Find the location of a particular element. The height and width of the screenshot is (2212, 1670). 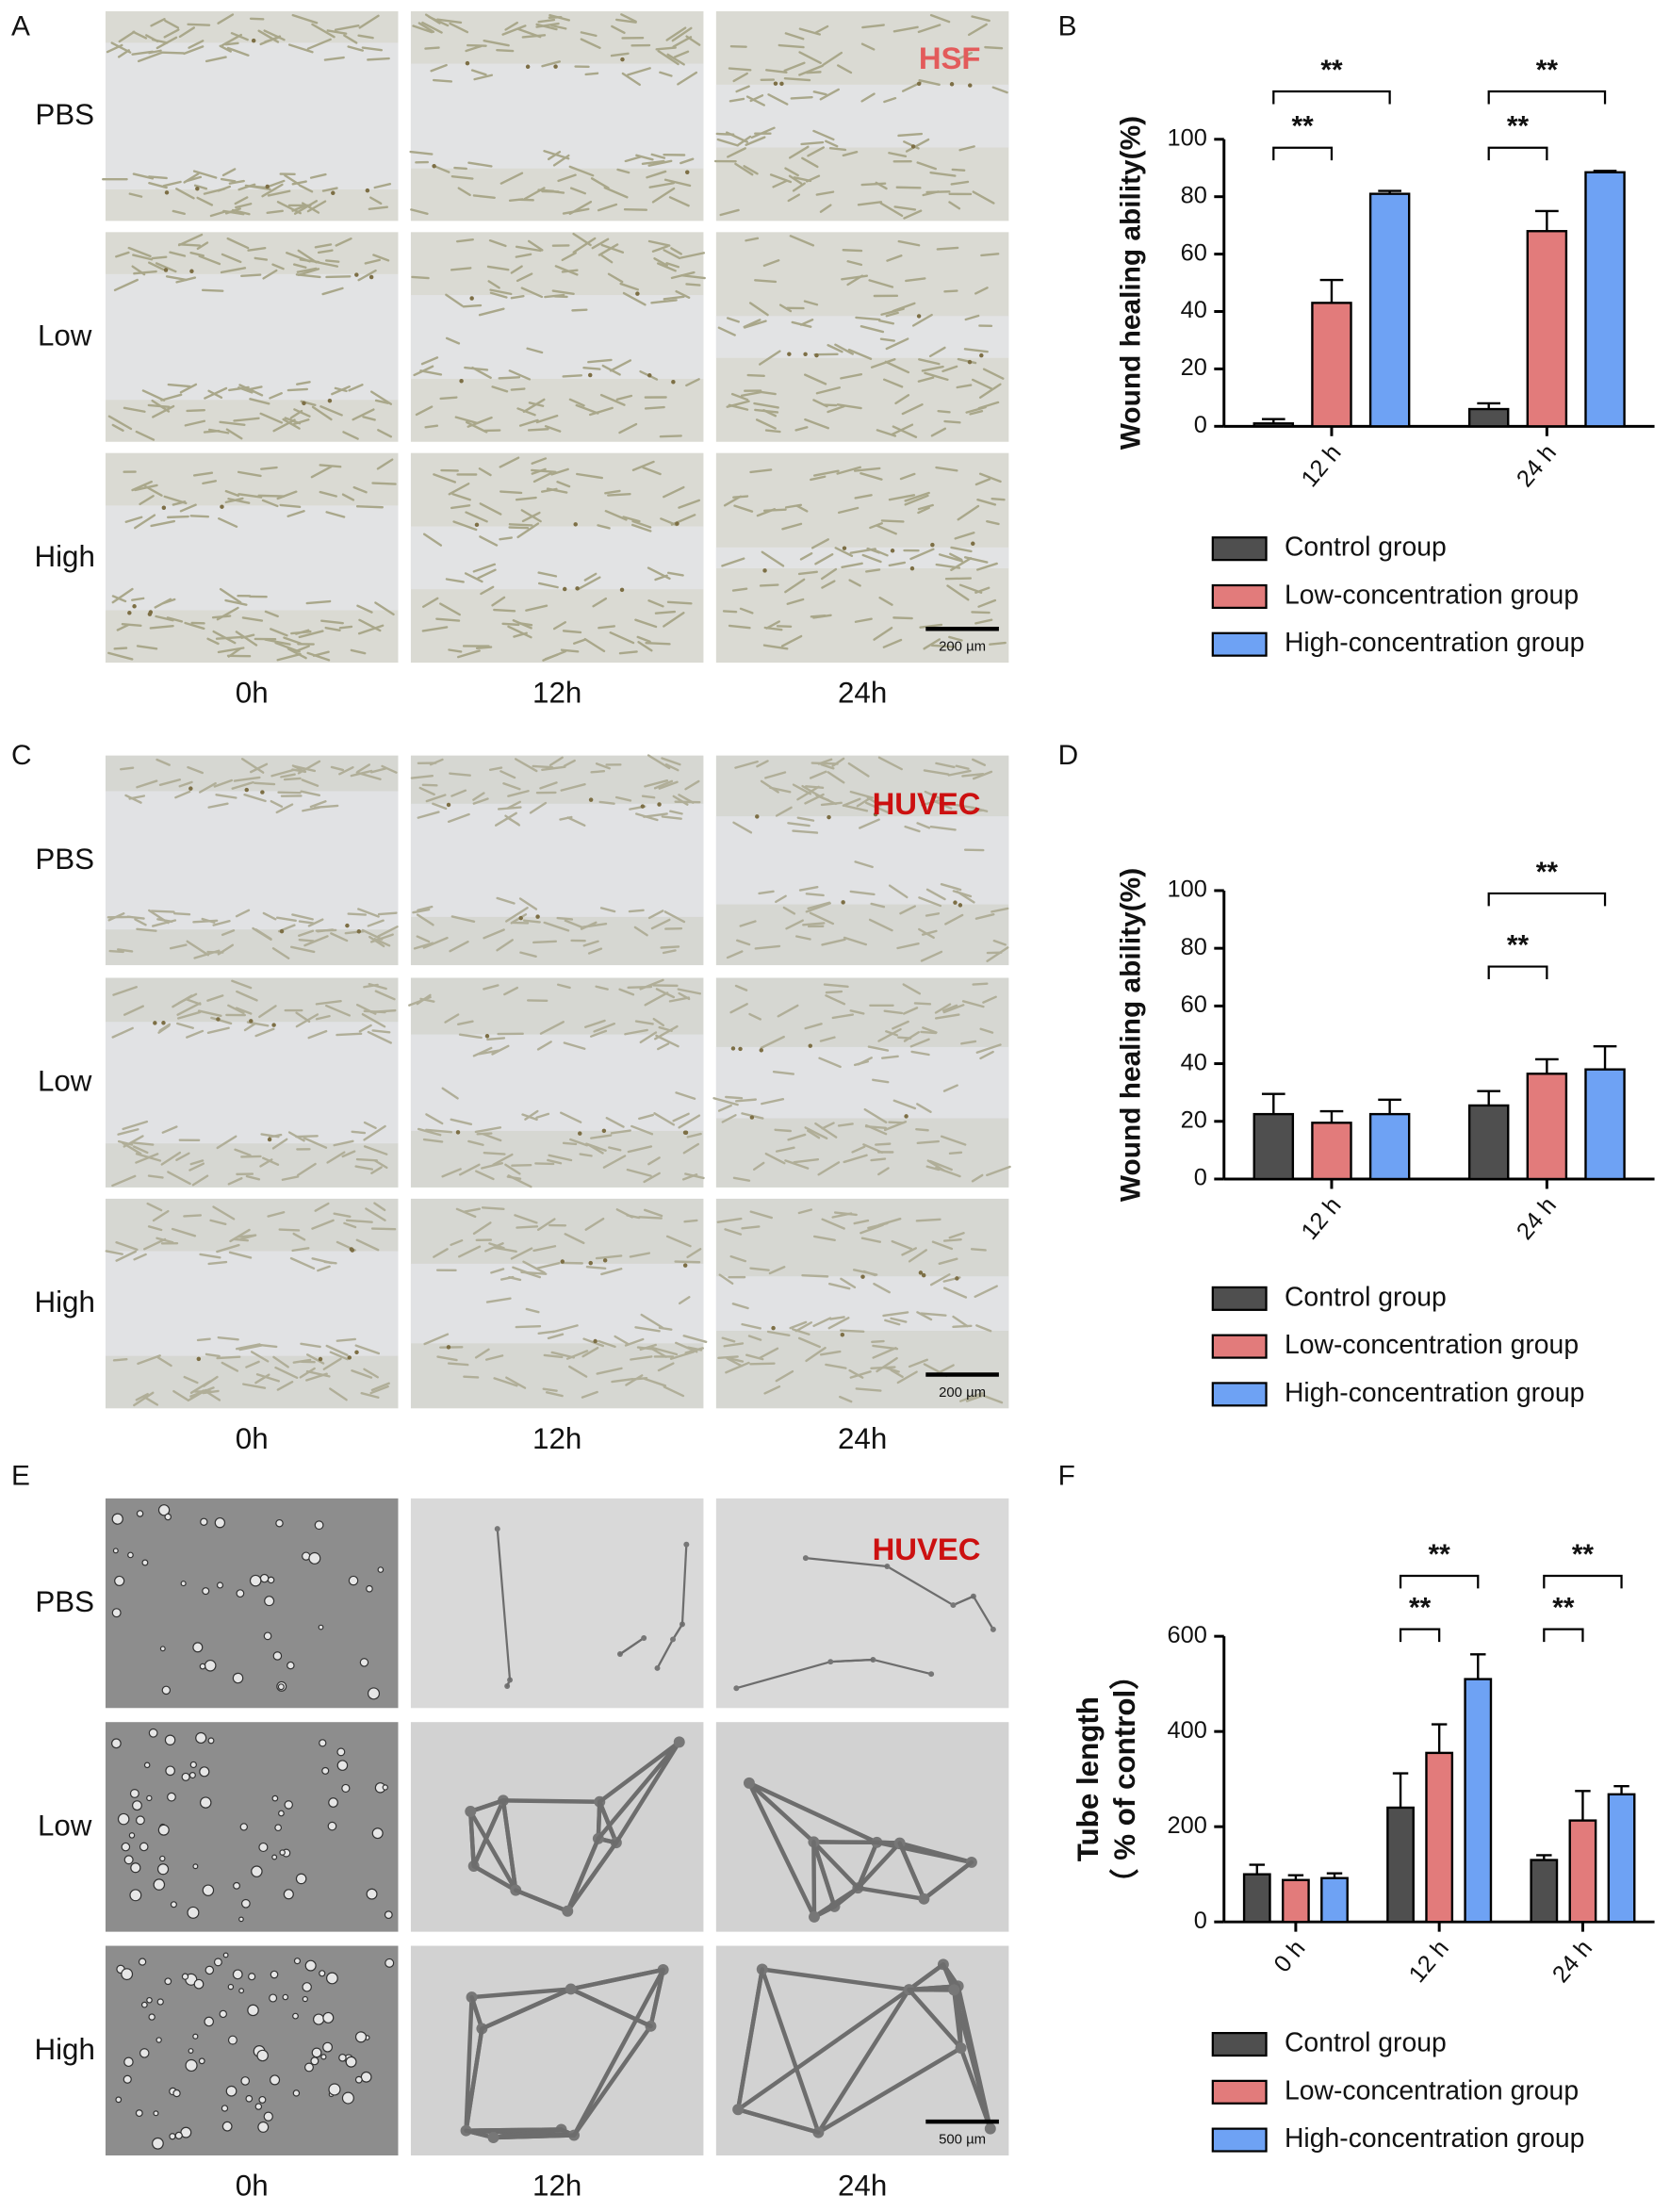

wound-area is located at coordinates (862, 558).